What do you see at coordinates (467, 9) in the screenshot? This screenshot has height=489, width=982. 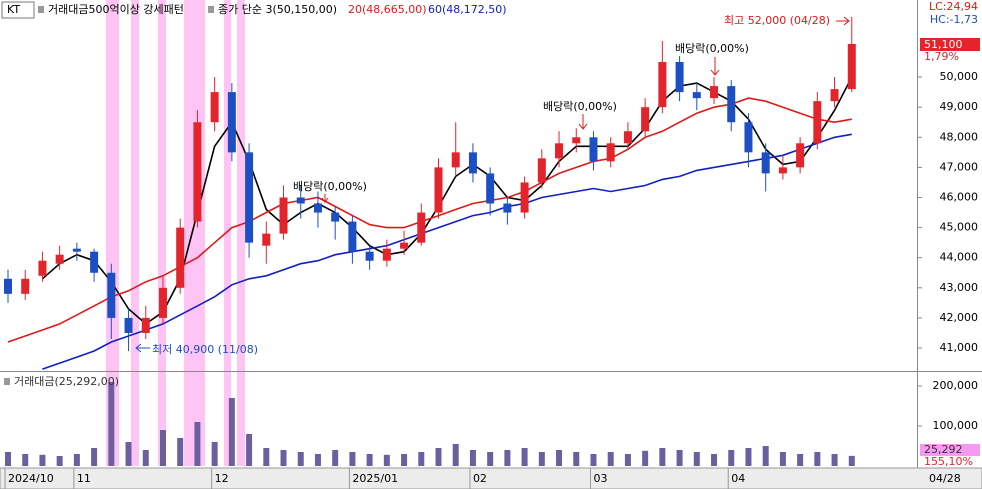 I see `legend-entry: 60(48,172,50)` at bounding box center [467, 9].